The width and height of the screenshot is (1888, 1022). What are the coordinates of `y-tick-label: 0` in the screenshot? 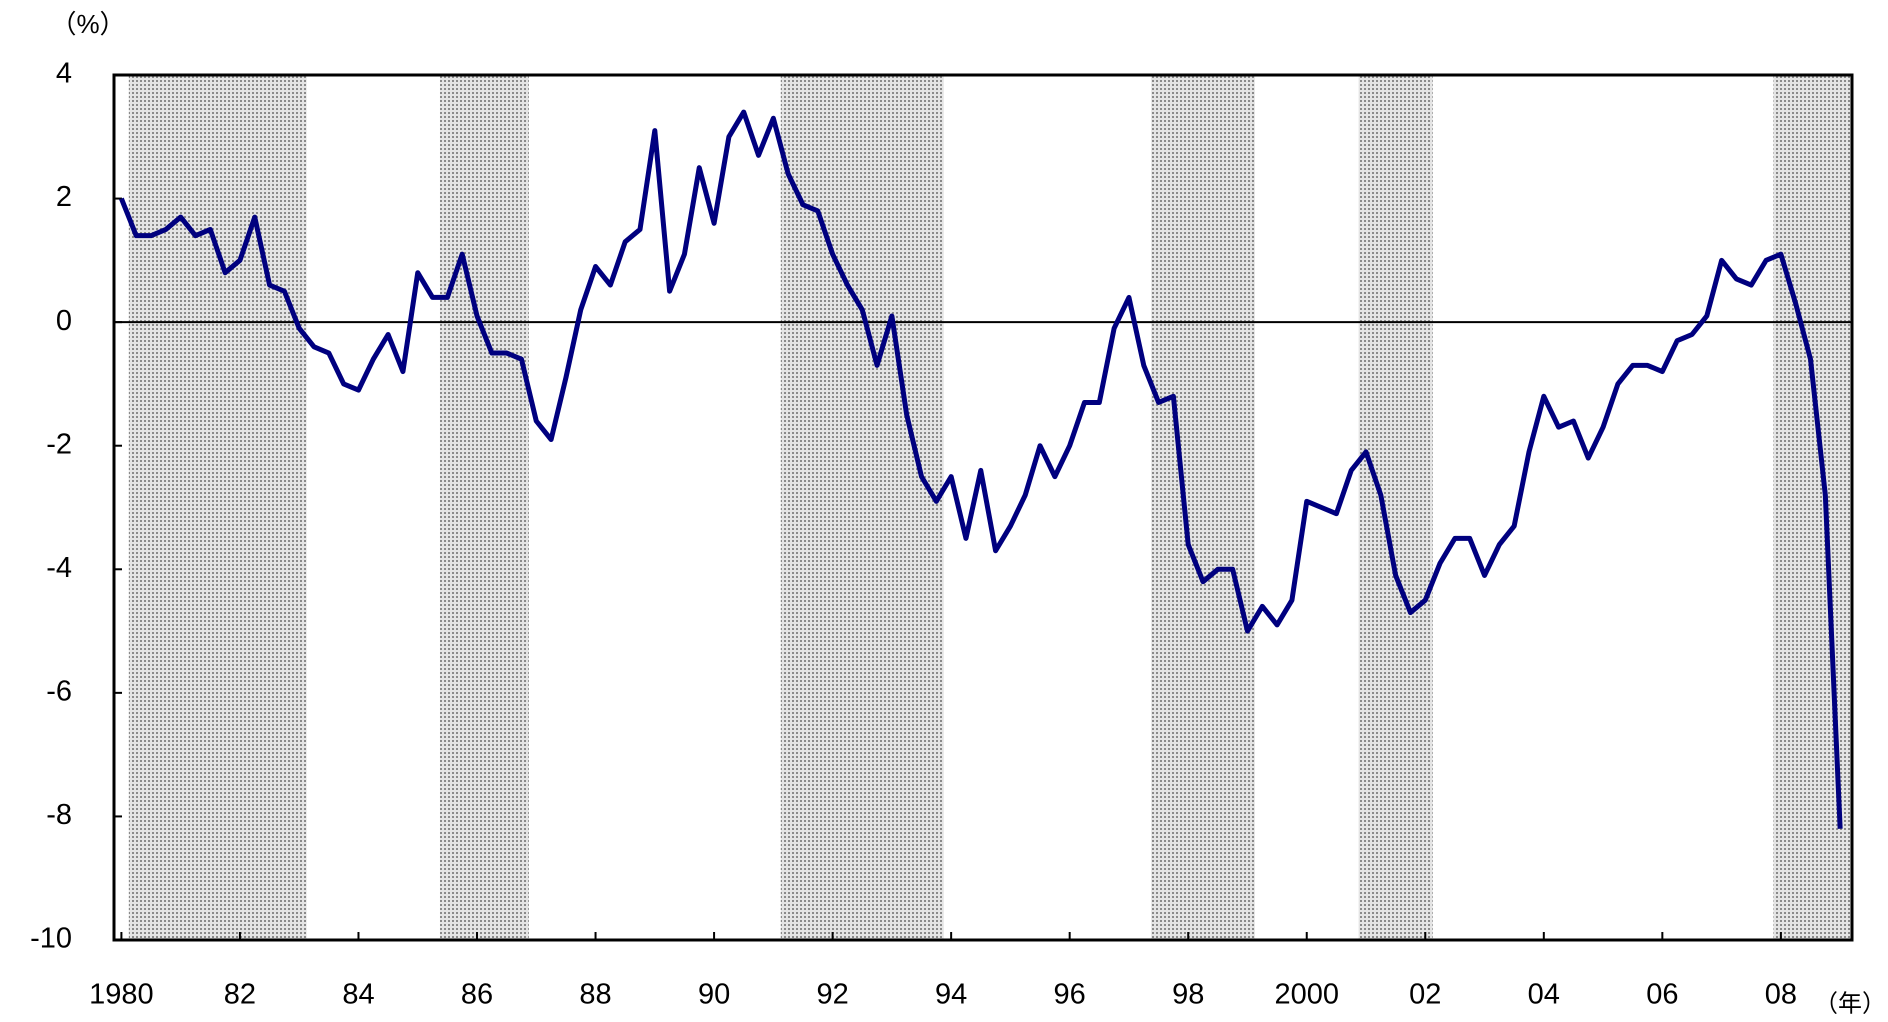 It's located at (64, 321).